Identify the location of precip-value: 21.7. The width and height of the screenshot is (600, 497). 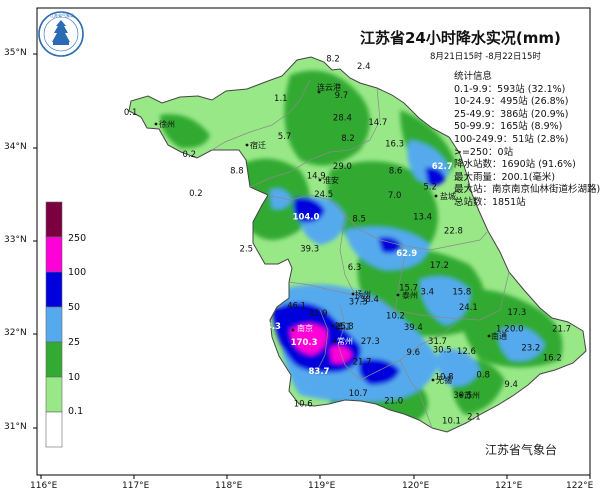
(362, 362).